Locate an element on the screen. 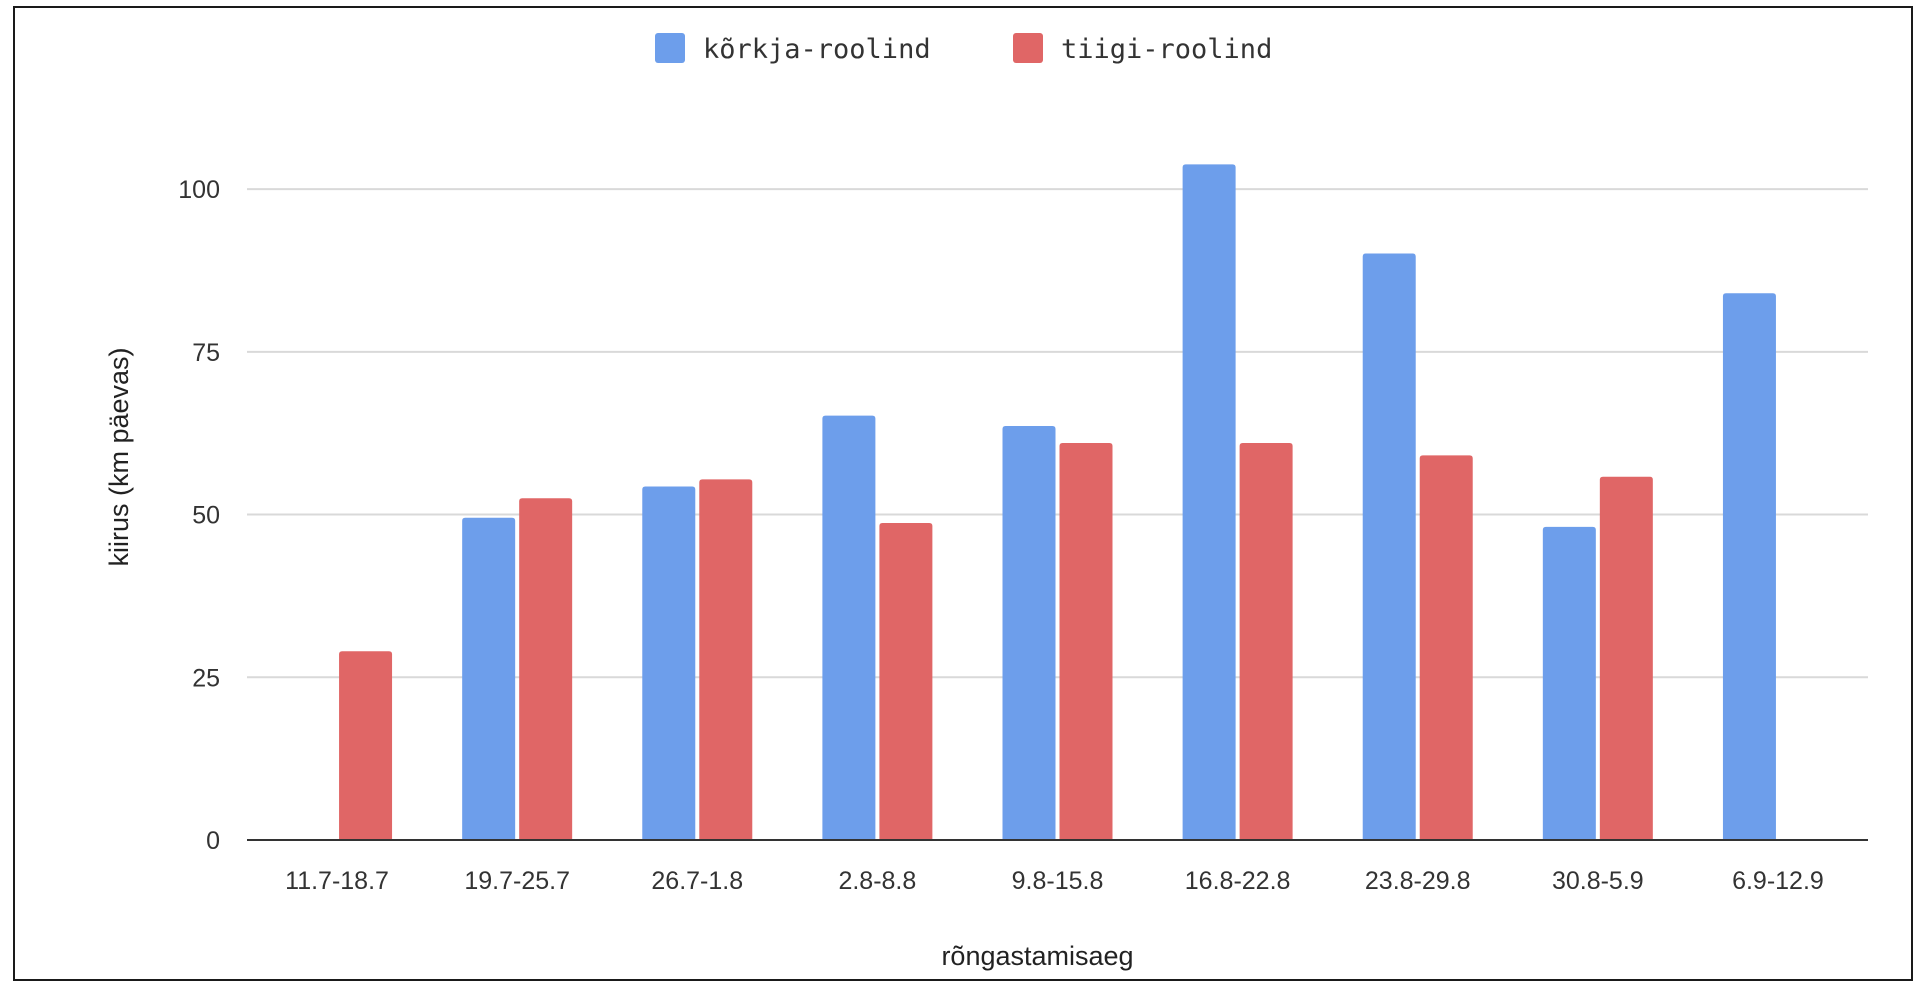 This screenshot has height=992, width=1930. x-tick-label: 26.7-1.8 is located at coordinates (697, 881).